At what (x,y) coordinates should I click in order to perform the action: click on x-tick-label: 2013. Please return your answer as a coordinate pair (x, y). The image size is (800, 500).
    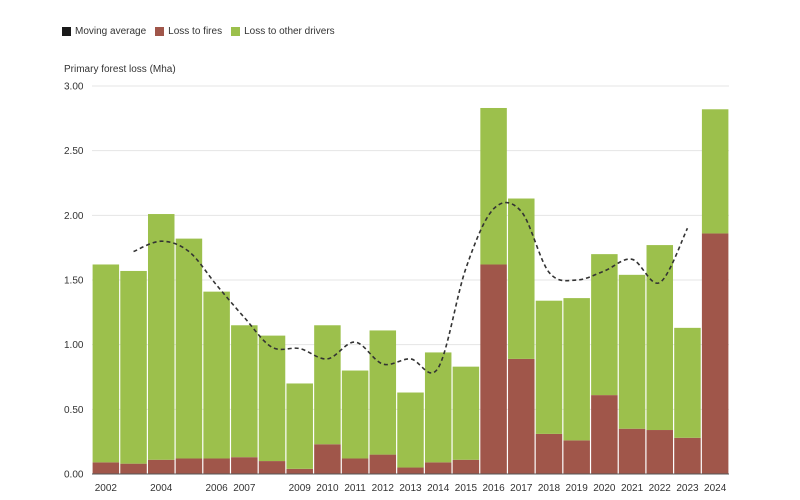
    Looking at the image, I should click on (410, 488).